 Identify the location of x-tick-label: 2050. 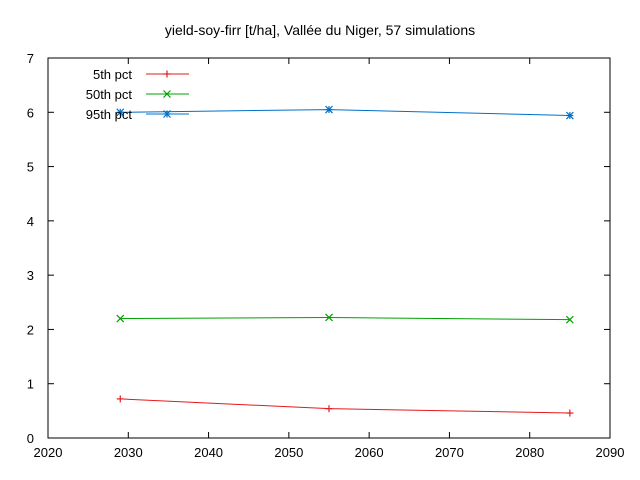
(288, 452).